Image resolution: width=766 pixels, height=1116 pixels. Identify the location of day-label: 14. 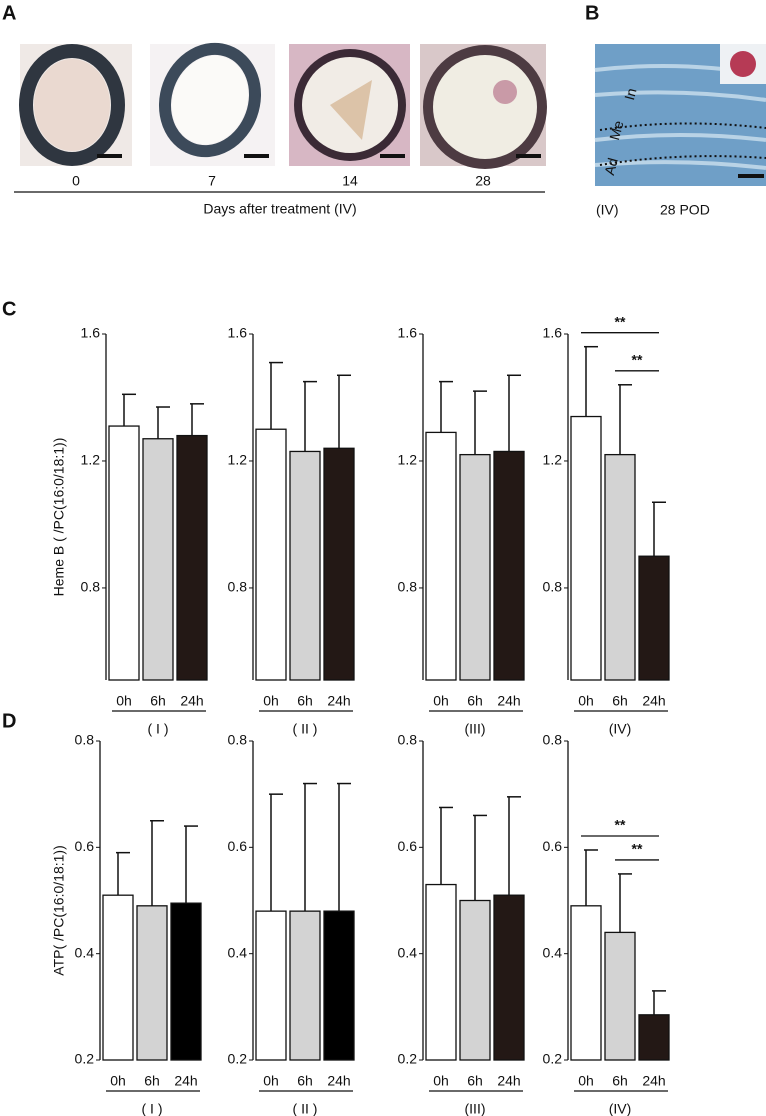
(350, 181).